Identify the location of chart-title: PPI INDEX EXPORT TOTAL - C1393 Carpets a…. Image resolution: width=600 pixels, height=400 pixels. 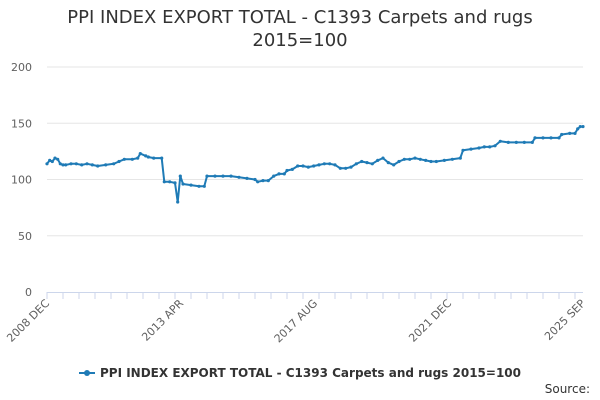
(300, 29).